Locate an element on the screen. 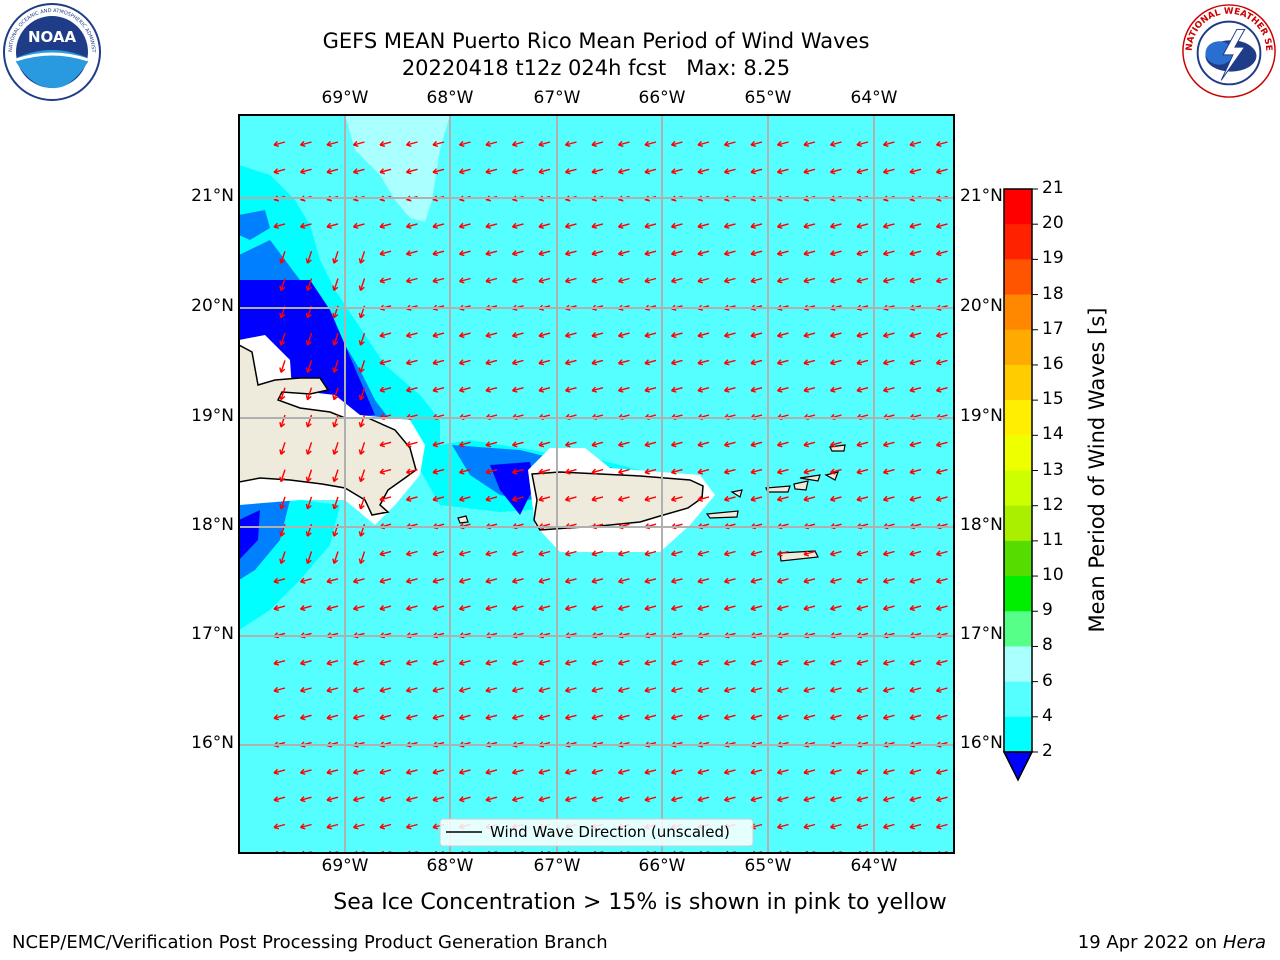  colorbar-segment is located at coordinates (1018, 242).